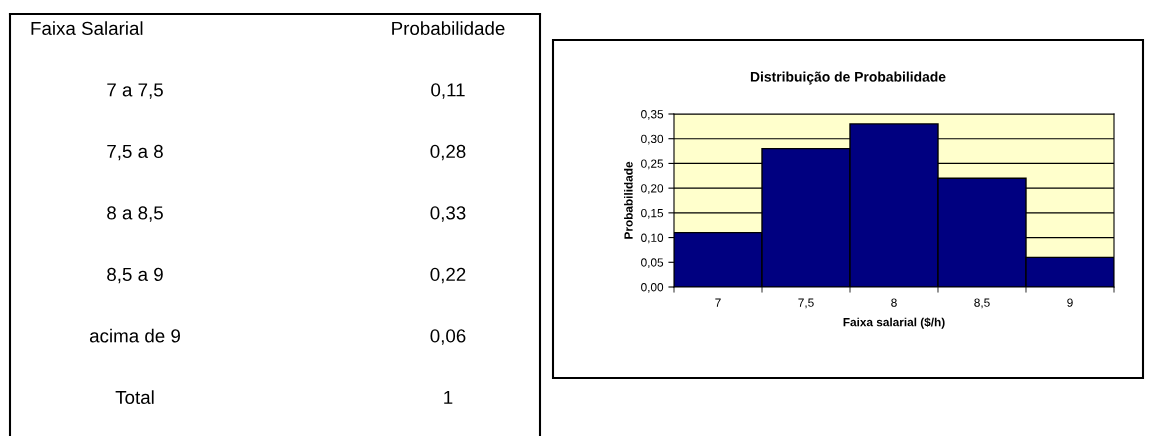  I want to click on text: 8 a 8,5, so click(135, 214).